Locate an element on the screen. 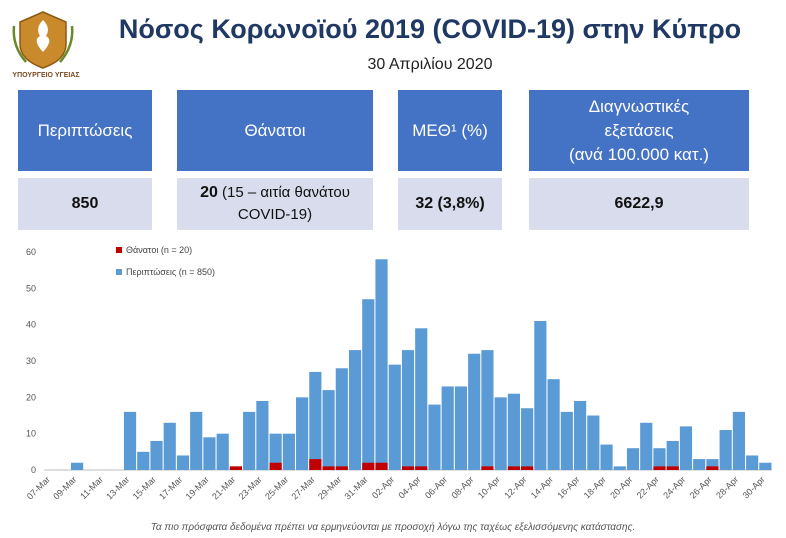 Image resolution: width=786 pixels, height=538 pixels. cases-value-cell: 850 is located at coordinates (85, 204).